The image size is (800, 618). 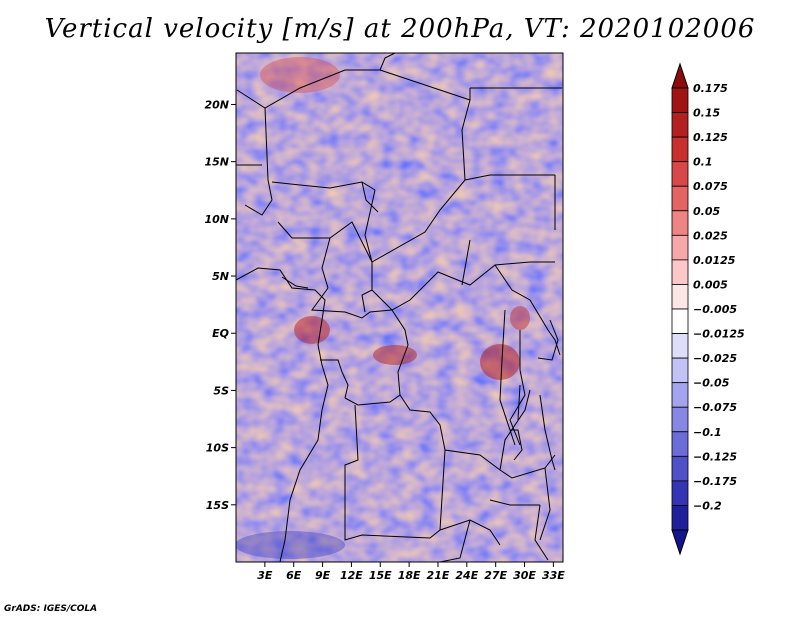 I want to click on colorbar-min-arrow, so click(x=680, y=542).